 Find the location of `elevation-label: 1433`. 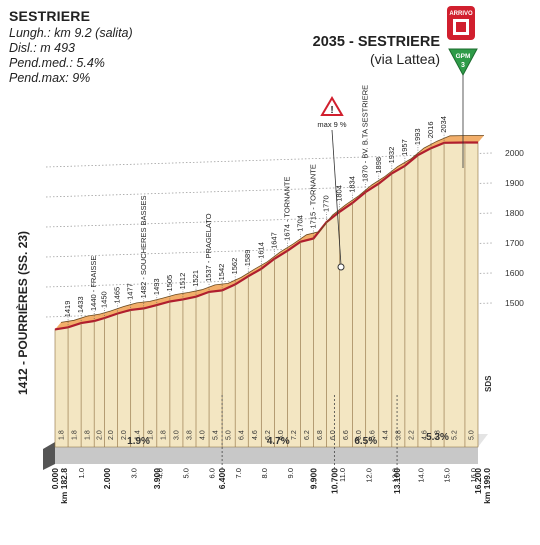

elevation-label: 1433 is located at coordinates (80, 304).